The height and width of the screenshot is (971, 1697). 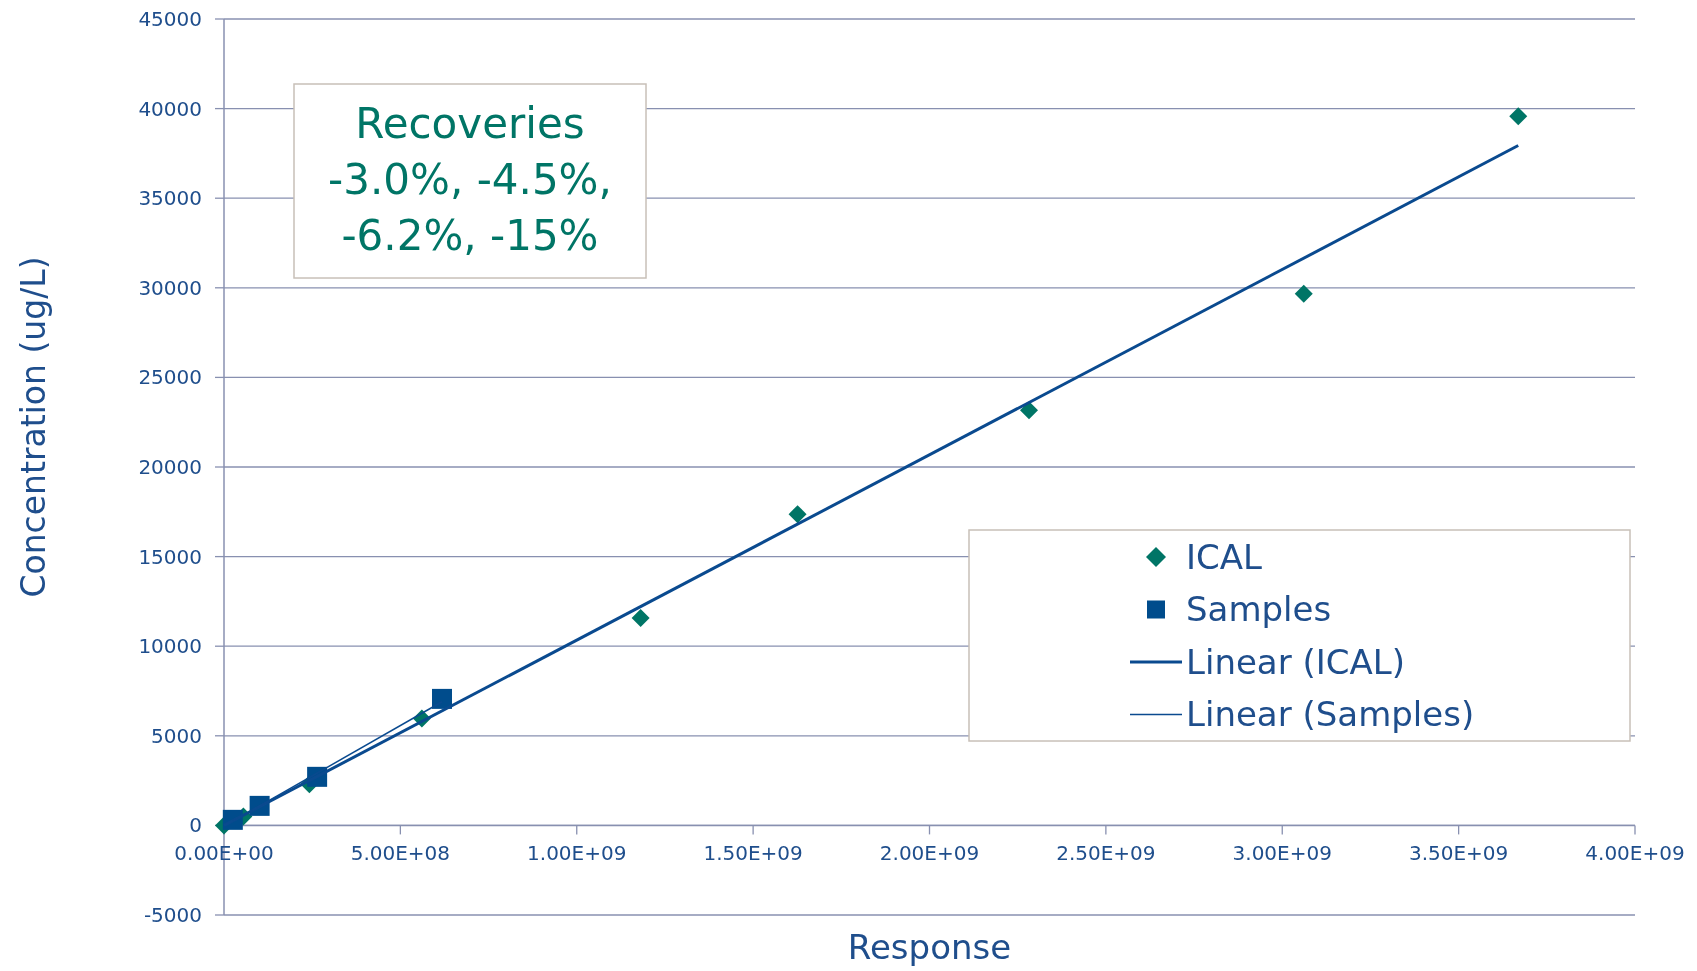 What do you see at coordinates (929, 947) in the screenshot?
I see `x-axis-title: Response` at bounding box center [929, 947].